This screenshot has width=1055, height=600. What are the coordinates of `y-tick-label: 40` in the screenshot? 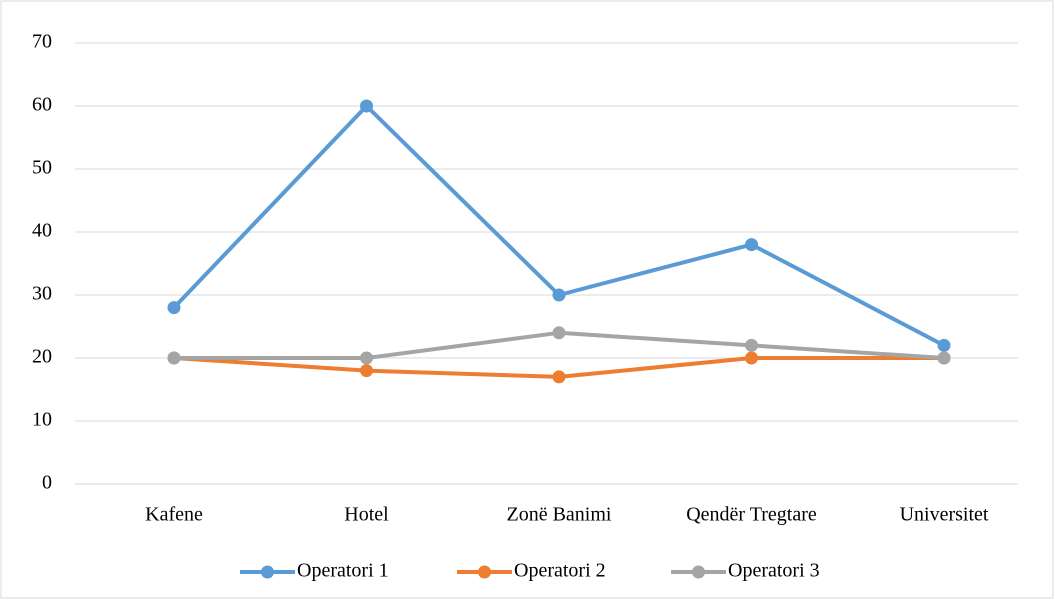 It's located at (42, 231).